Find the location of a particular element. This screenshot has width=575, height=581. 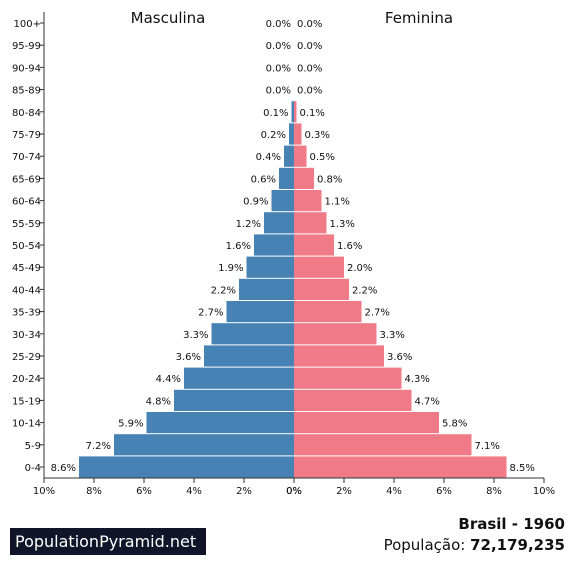

age-label-65-69: 65-69 is located at coordinates (26, 179).